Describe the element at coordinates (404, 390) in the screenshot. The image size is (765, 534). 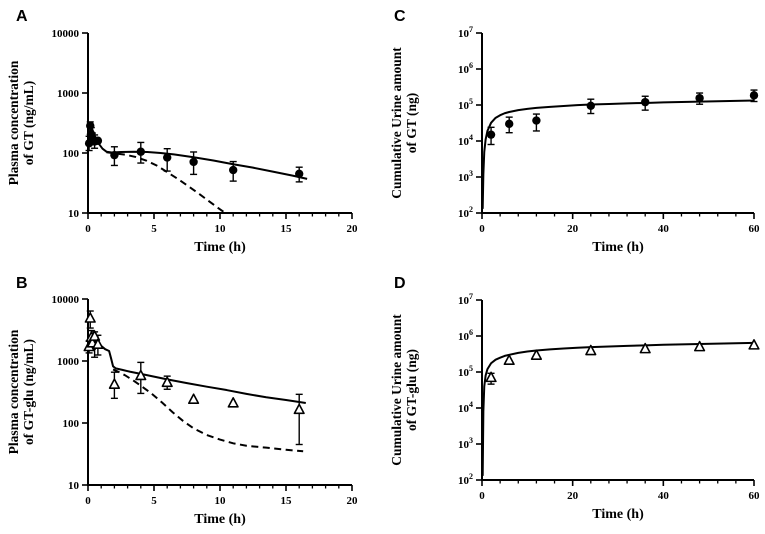
I see `y-axis-title: Cumulative Urine amountof GT-glu (ng)` at that location.